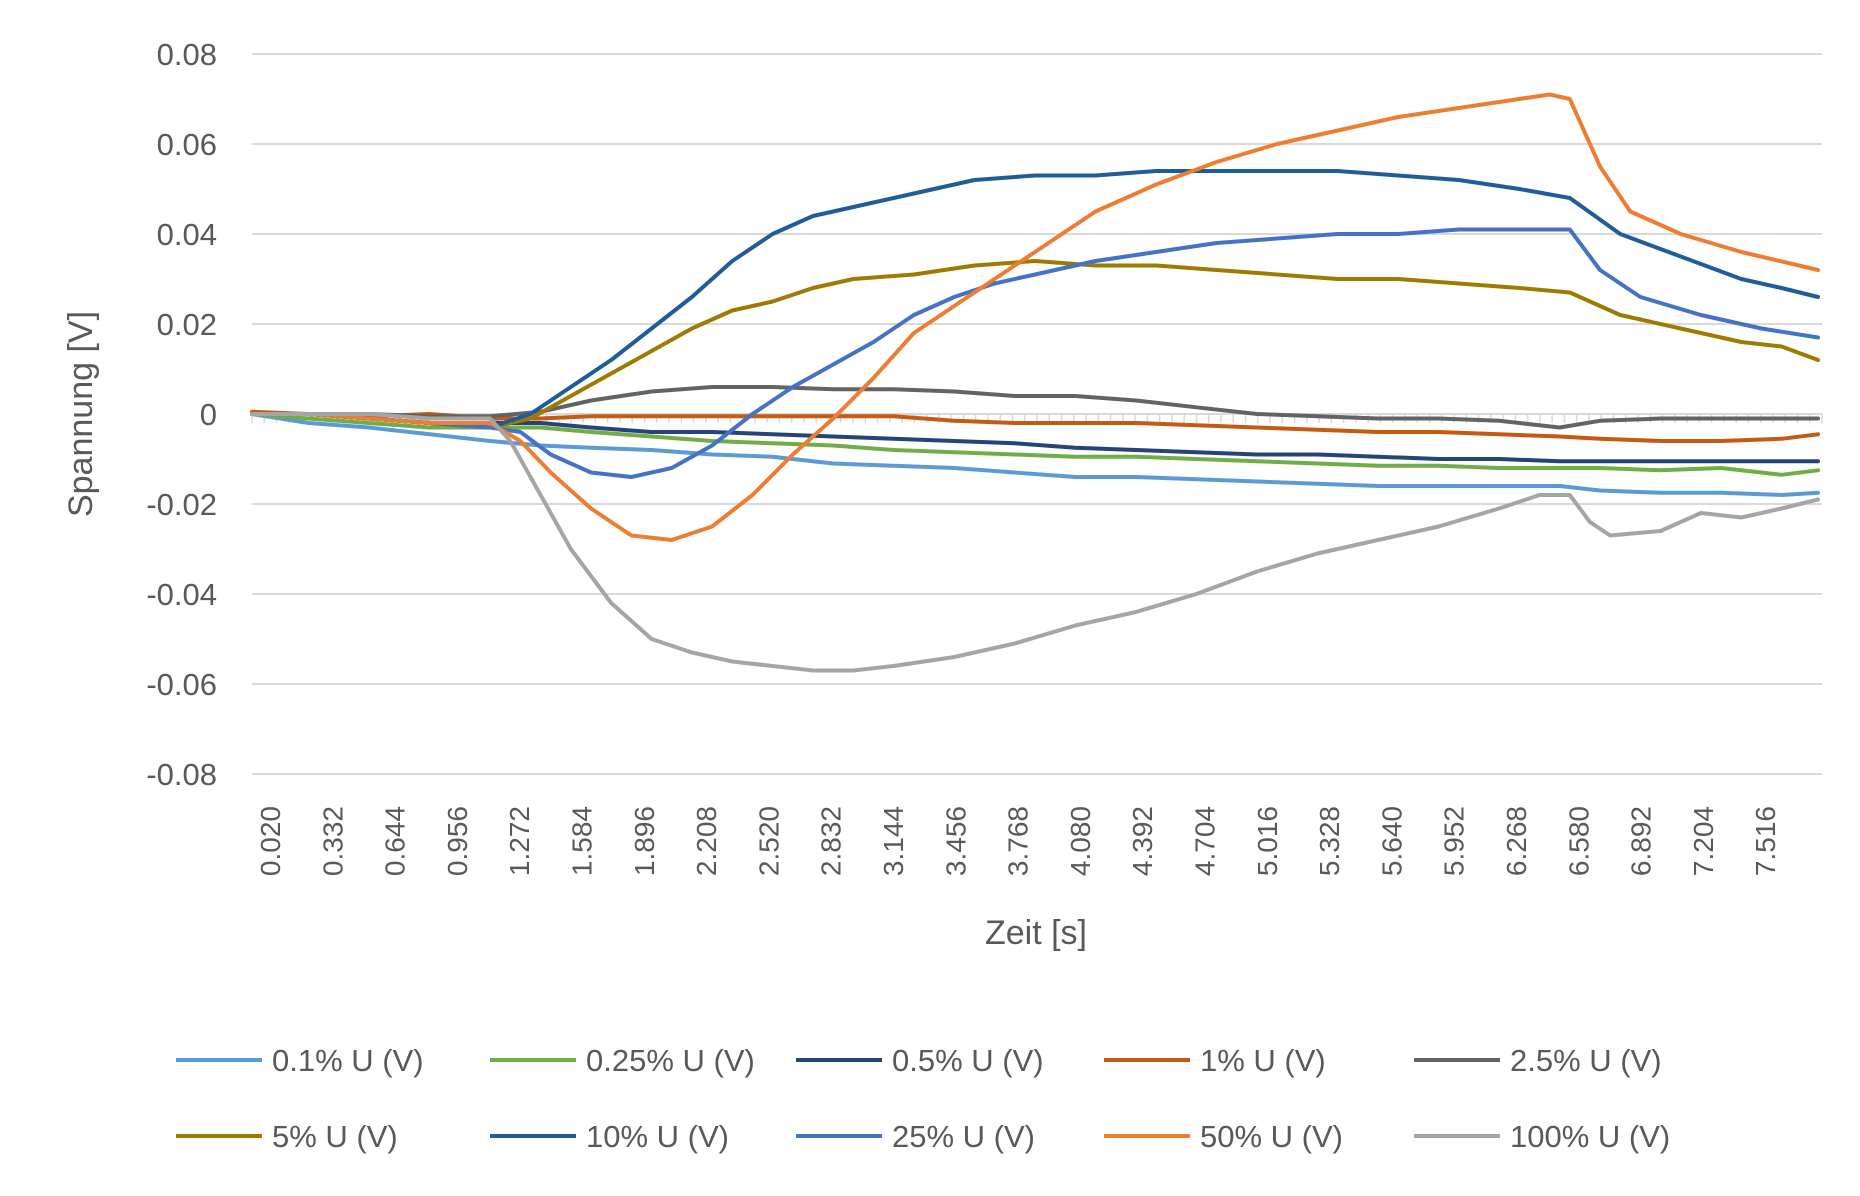  What do you see at coordinates (1590, 1136) in the screenshot?
I see `legend-label: 100% U (V)` at bounding box center [1590, 1136].